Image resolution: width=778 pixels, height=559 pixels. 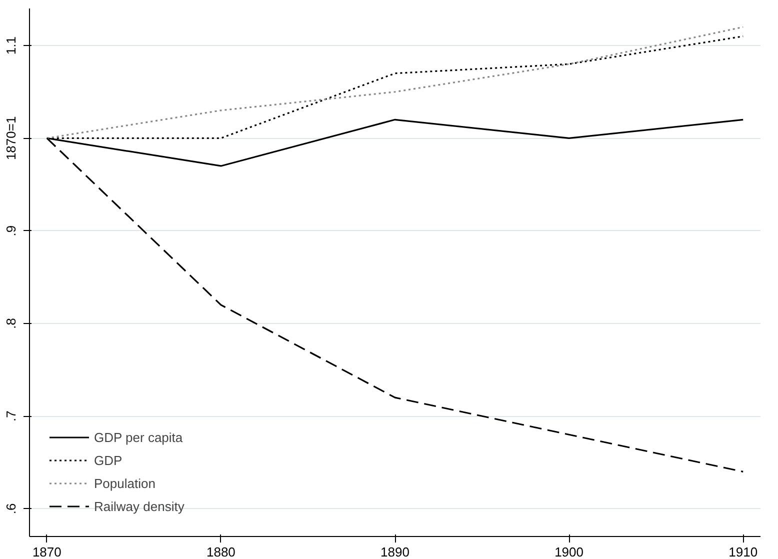 What do you see at coordinates (47, 551) in the screenshot?
I see `x-tick-label: 1870` at bounding box center [47, 551].